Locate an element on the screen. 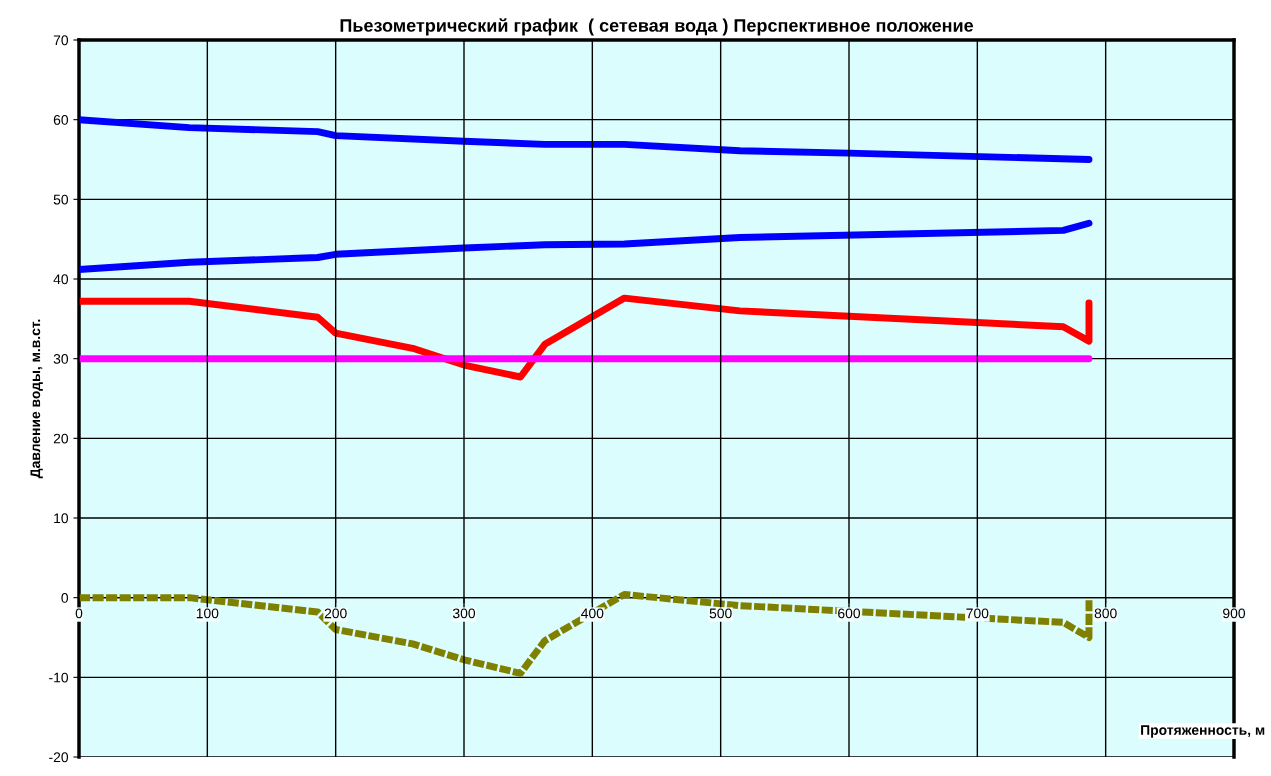 The height and width of the screenshot is (776, 1271). y-tick-label: 50 is located at coordinates (61, 199).